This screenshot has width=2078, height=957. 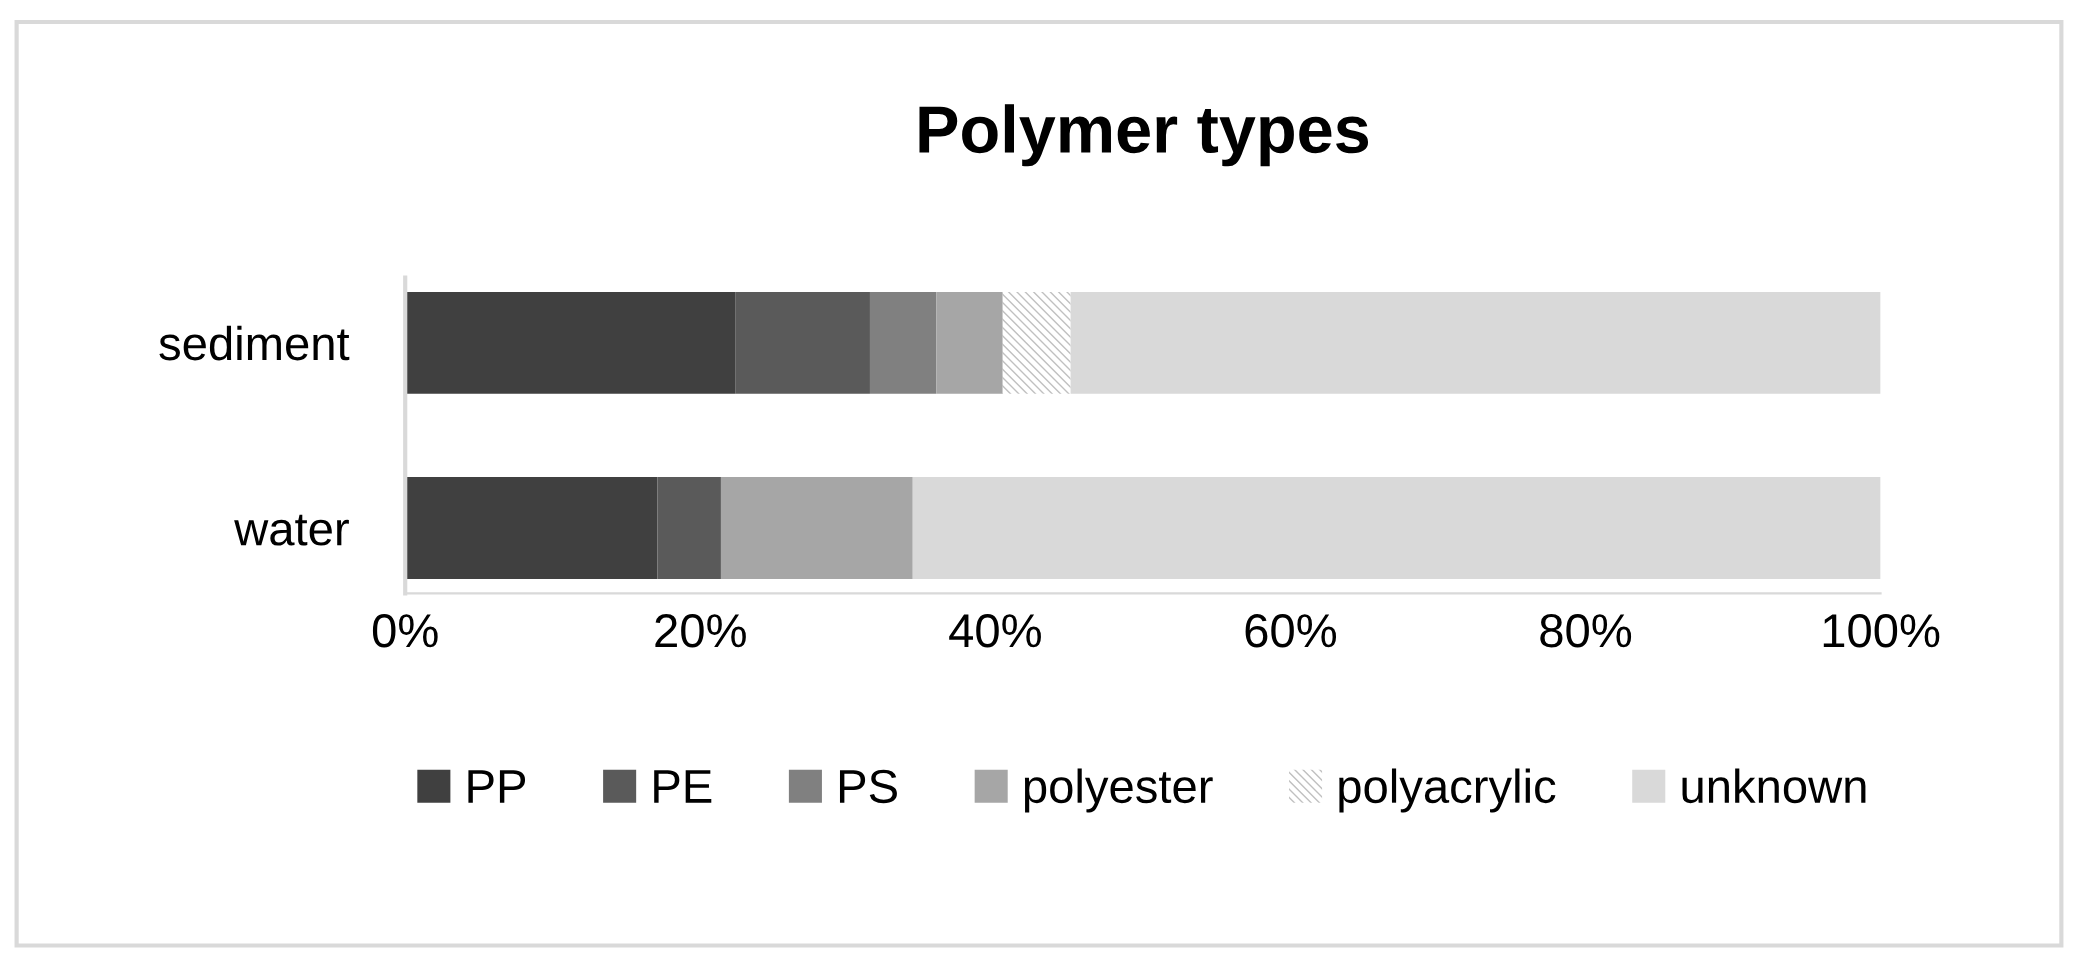 I want to click on x-tick-label: 0%, so click(x=405, y=631).